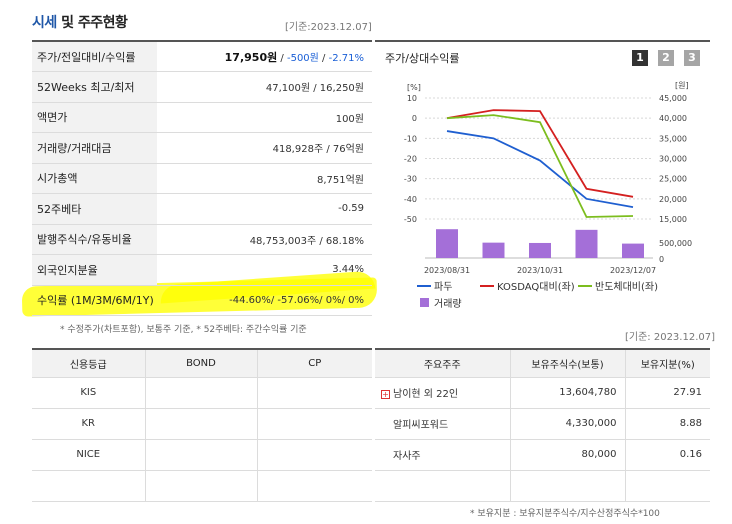 The image size is (732, 524). Describe the element at coordinates (89, 363) in the screenshot. I see `credit-header: 신용등급` at that location.